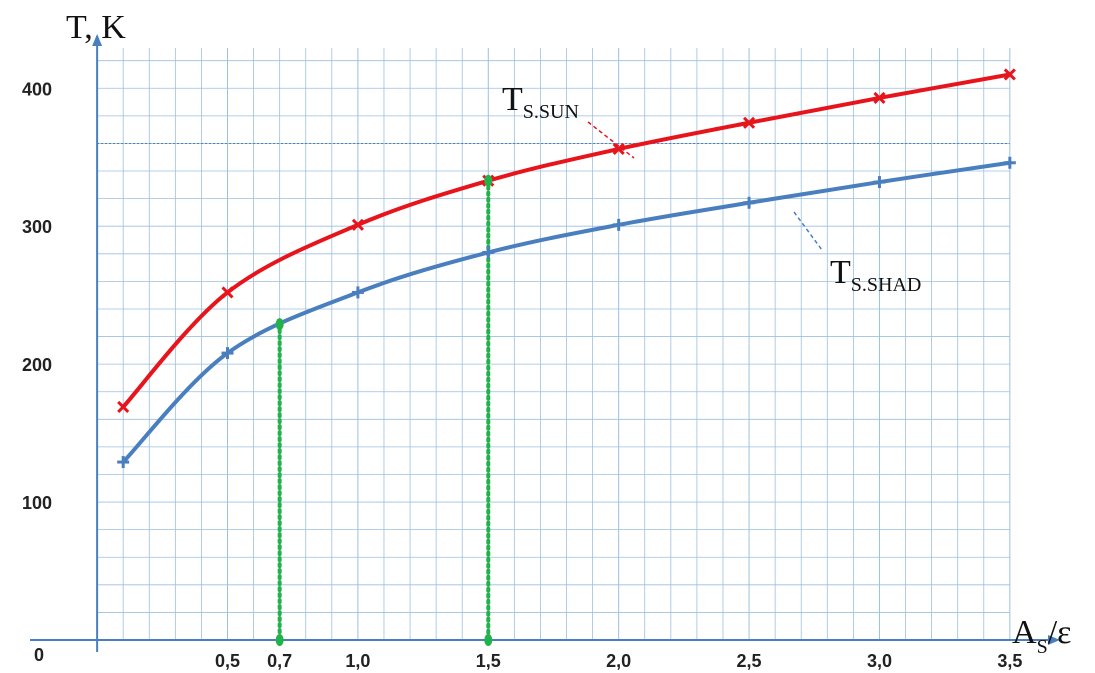  I want to click on x-tick-label: 2,5, so click(749, 661).